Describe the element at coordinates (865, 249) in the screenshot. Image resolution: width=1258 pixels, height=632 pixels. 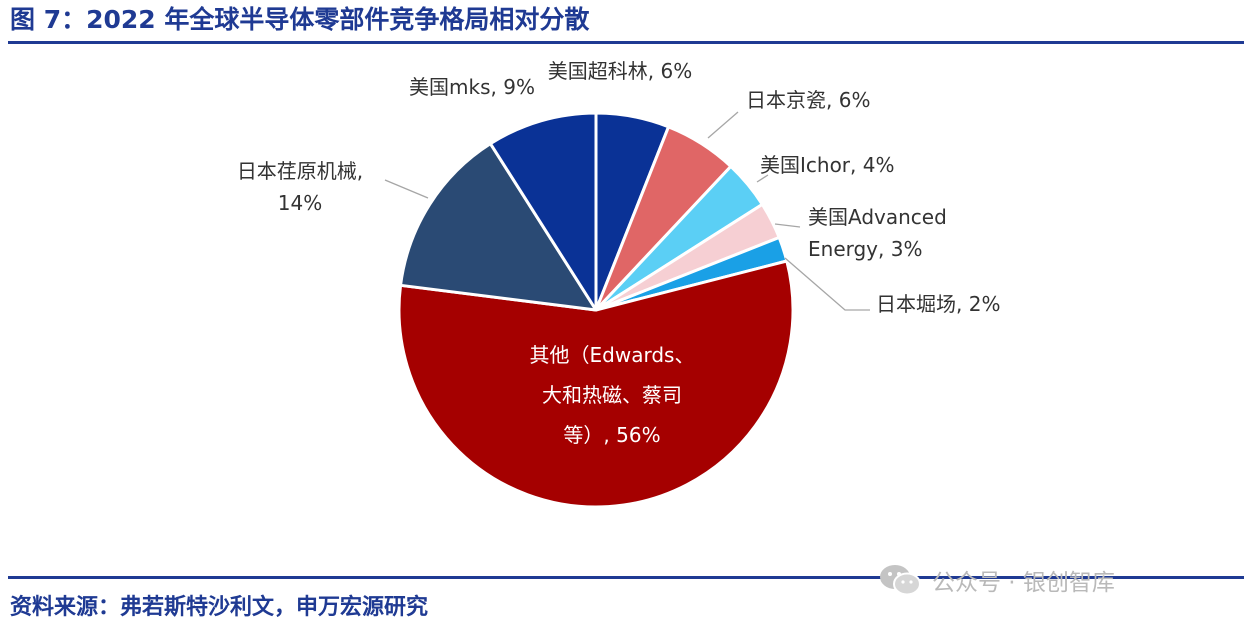
I see `slice-label-line: Energy, 3%` at that location.